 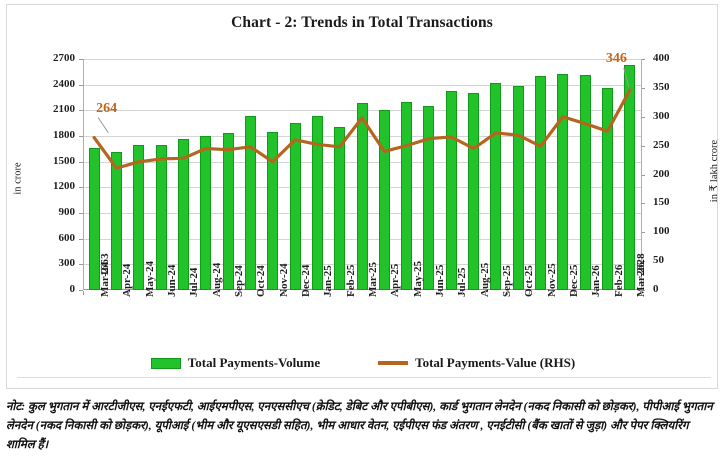 What do you see at coordinates (165, 363) in the screenshot?
I see `legend-bar-swatch-icon` at bounding box center [165, 363].